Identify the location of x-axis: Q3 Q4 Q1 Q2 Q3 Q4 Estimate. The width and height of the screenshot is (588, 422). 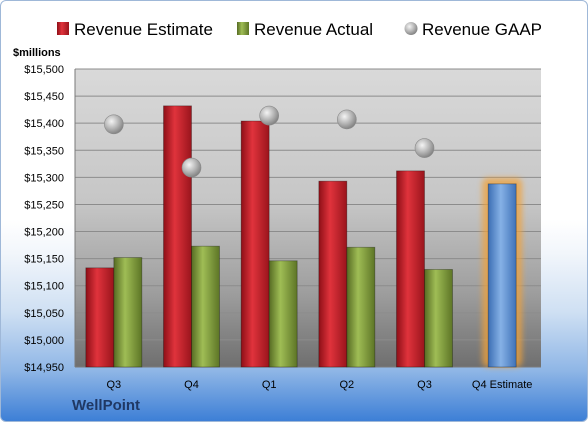
(319, 385).